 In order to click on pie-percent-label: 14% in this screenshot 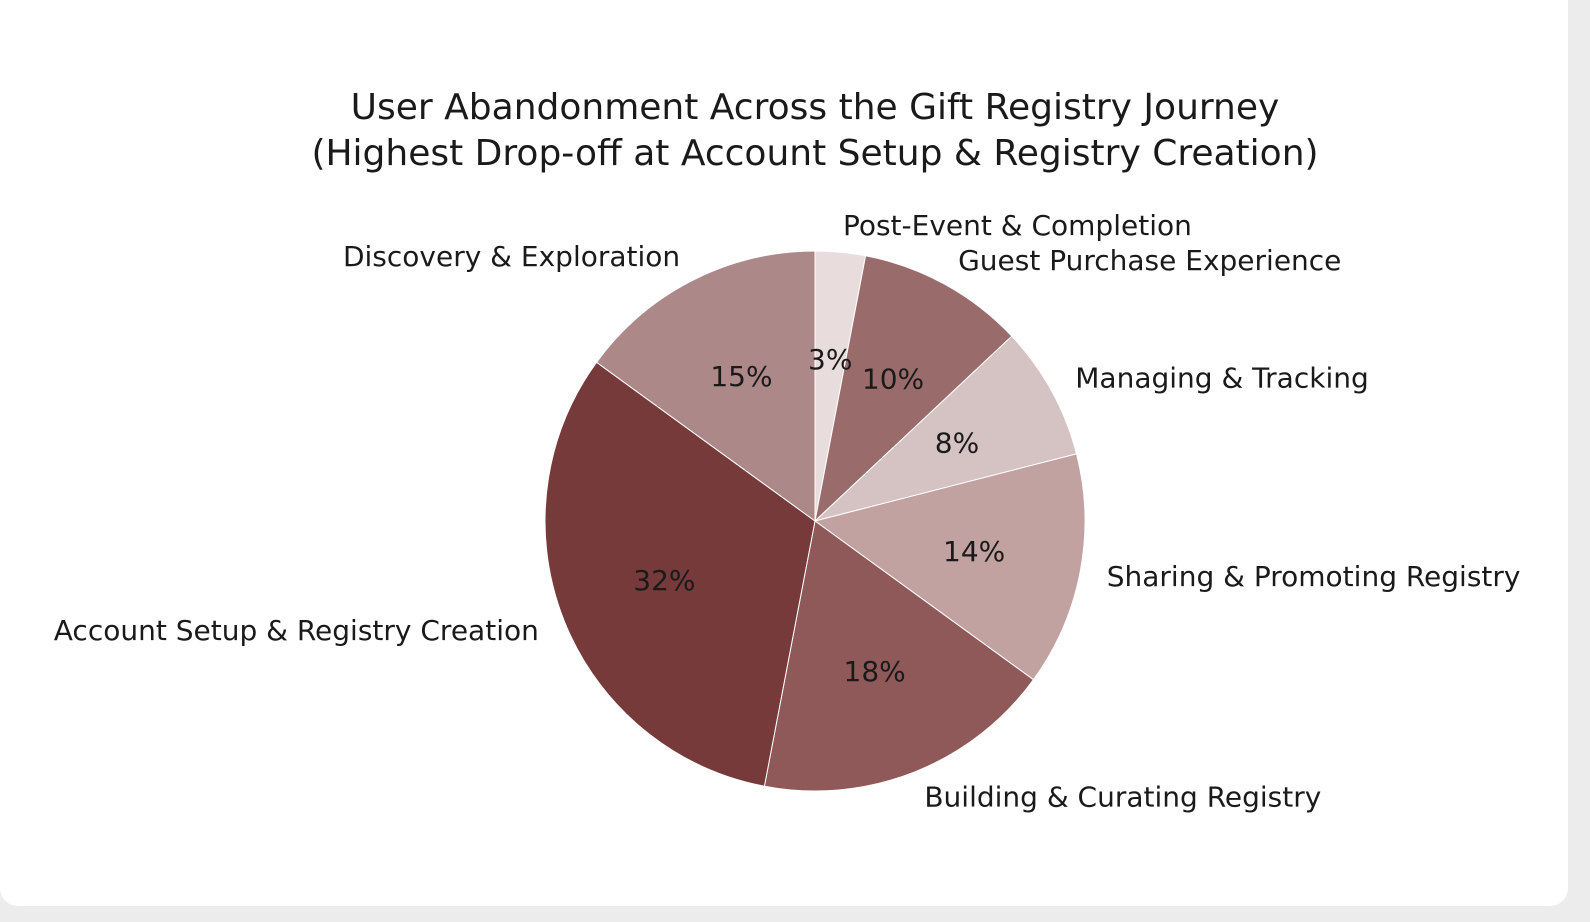, I will do `click(974, 551)`.